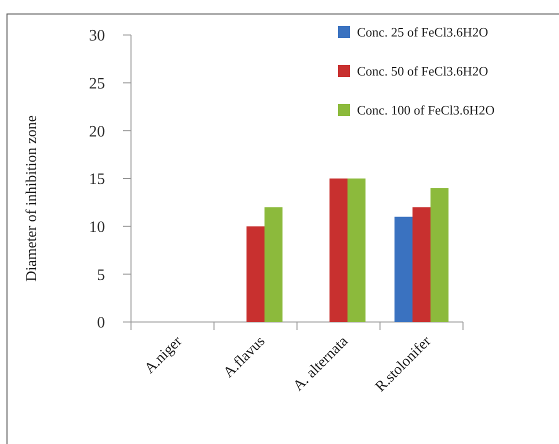  Describe the element at coordinates (426, 110) in the screenshot. I see `legend-label: Conc. 100 of FeCl3.6H2O` at that location.